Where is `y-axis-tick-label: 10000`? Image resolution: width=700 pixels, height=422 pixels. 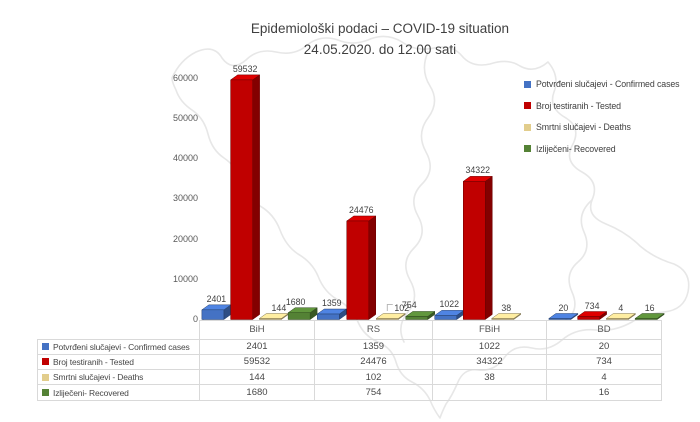
y-axis-tick-label: 10000 is located at coordinates (185, 278).